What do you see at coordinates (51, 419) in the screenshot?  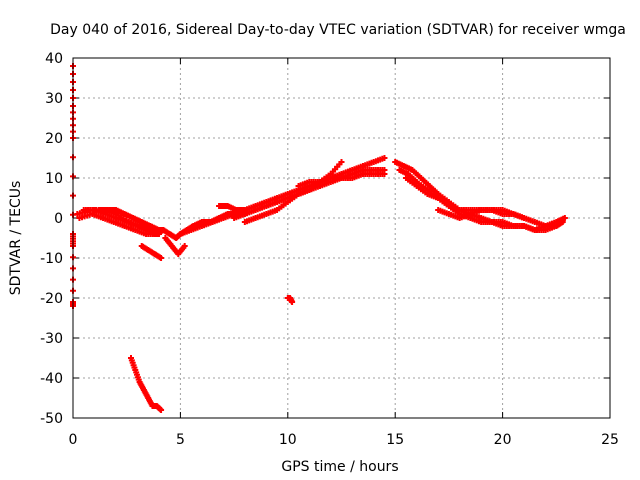 I see `y-tick-label: -50` at bounding box center [51, 419].